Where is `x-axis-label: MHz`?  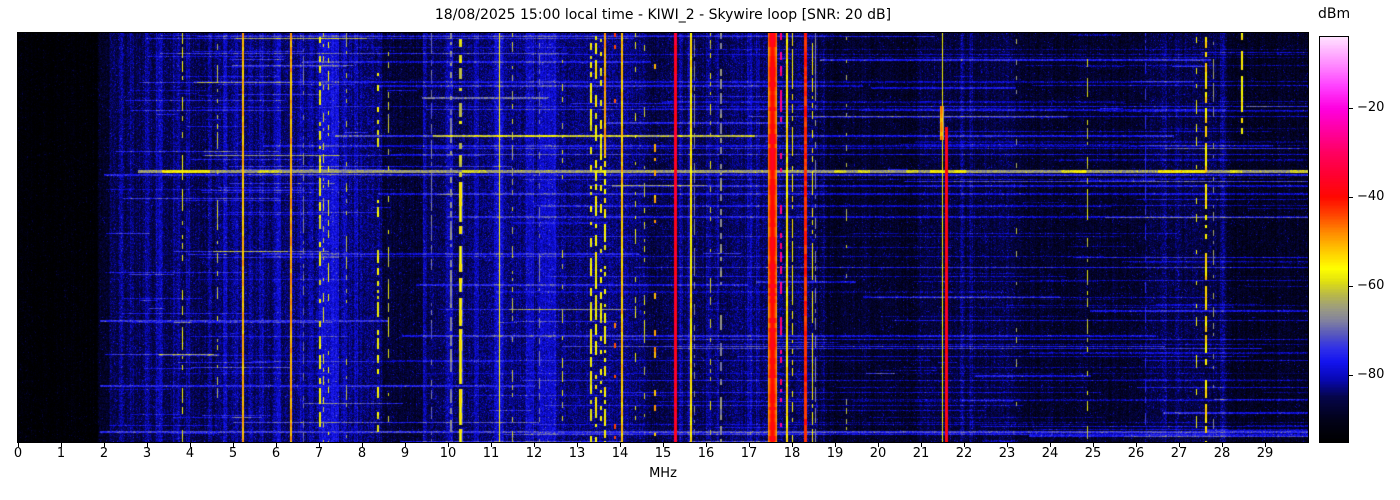
x-axis-label: MHz is located at coordinates (663, 473).